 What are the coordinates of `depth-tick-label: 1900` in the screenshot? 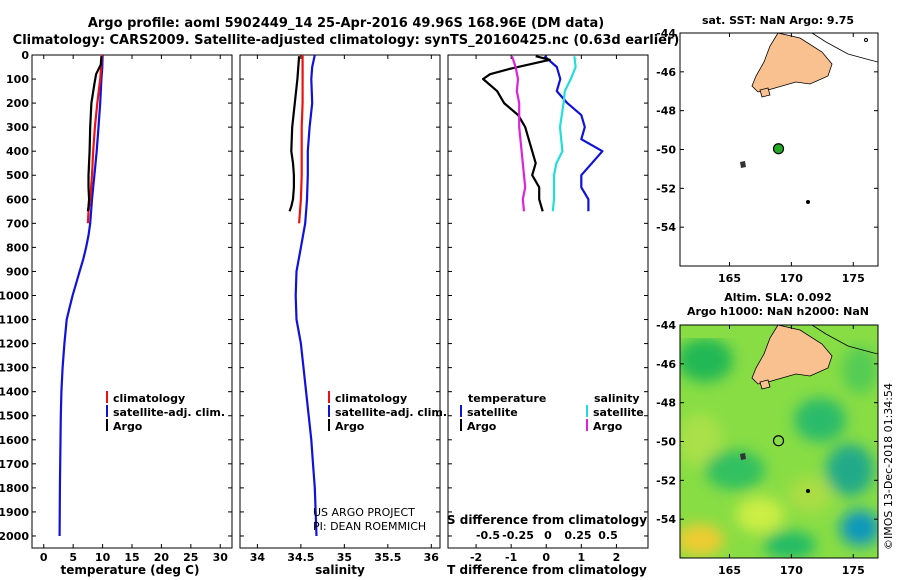 It's located at (14, 512).